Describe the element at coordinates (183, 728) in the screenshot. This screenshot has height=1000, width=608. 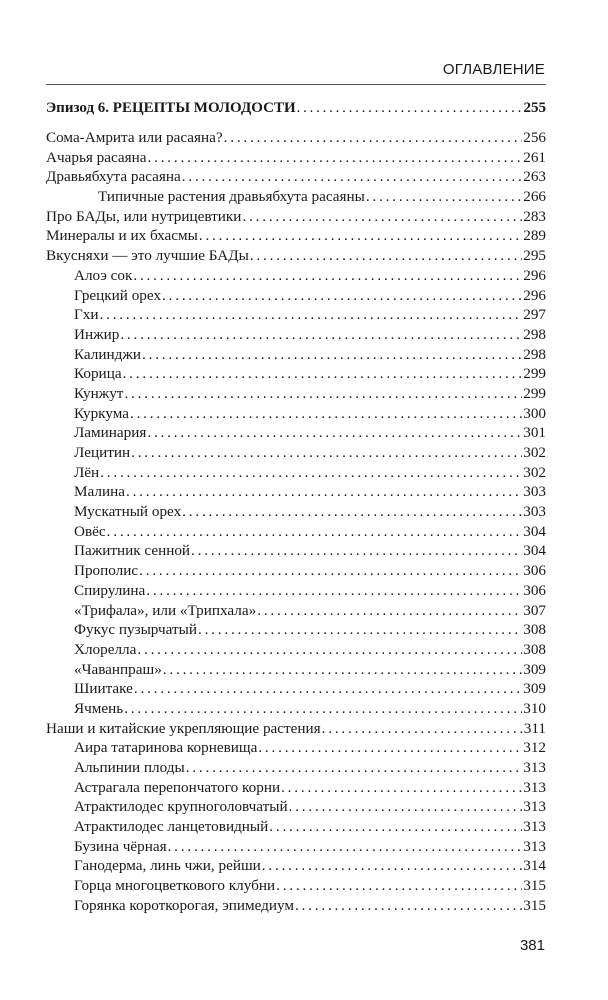
I see `toc-entry-title: Наши и китайские укрепляющие растения` at that location.